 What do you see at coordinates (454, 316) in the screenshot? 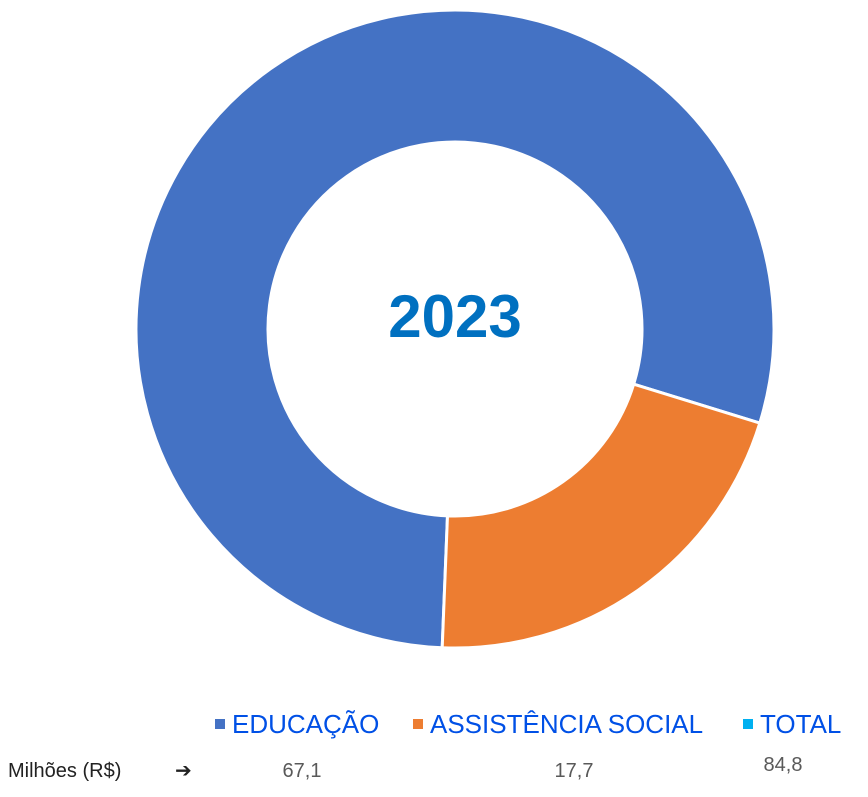
I see `center-year-label: 2023` at bounding box center [454, 316].